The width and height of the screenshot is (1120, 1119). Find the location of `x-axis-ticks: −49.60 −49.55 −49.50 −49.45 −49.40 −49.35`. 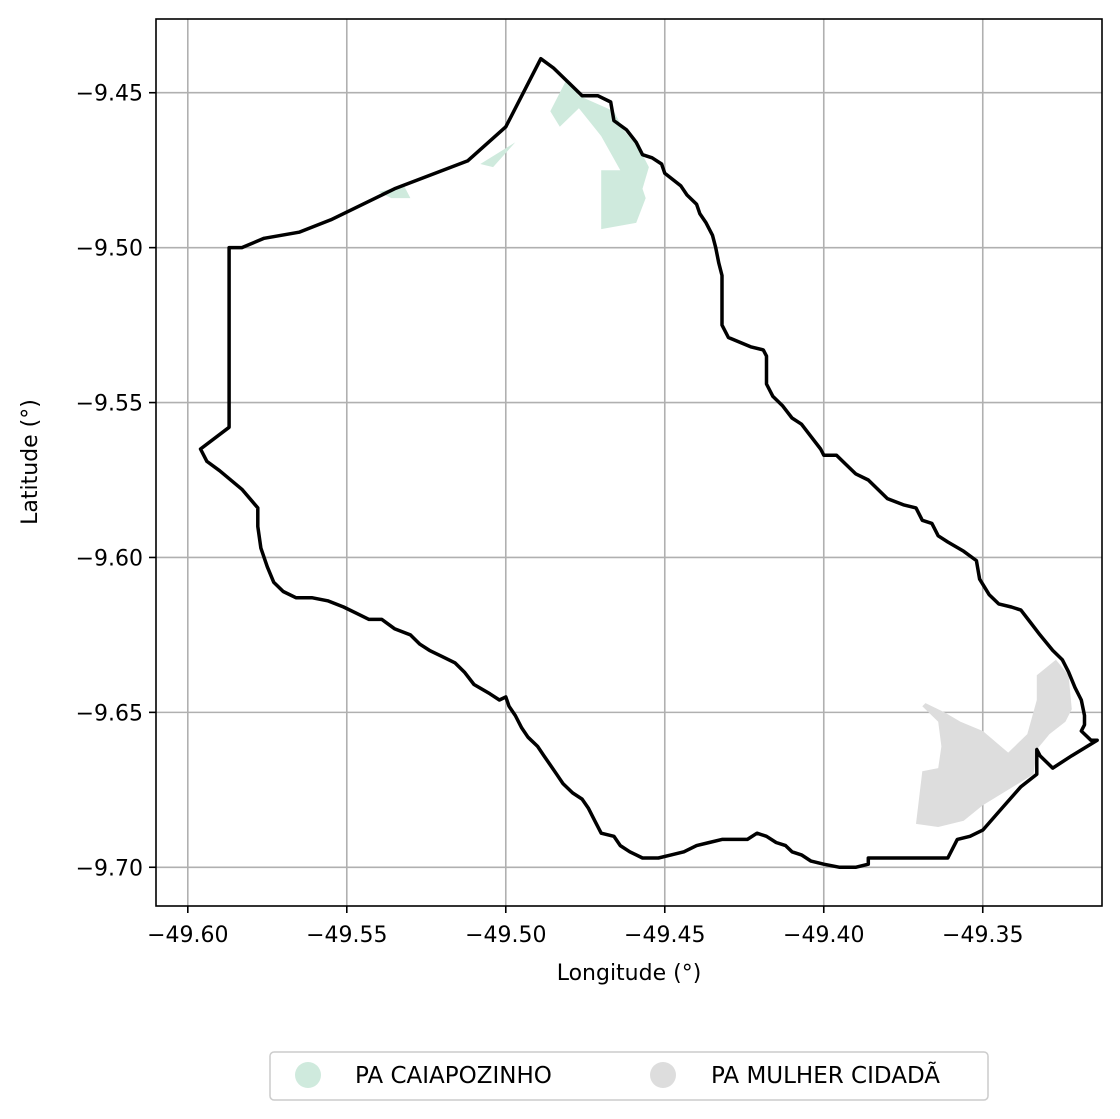

x-axis-ticks: −49.60 −49.55 −49.50 −49.45 −49.40 −49.35 is located at coordinates (585, 927).